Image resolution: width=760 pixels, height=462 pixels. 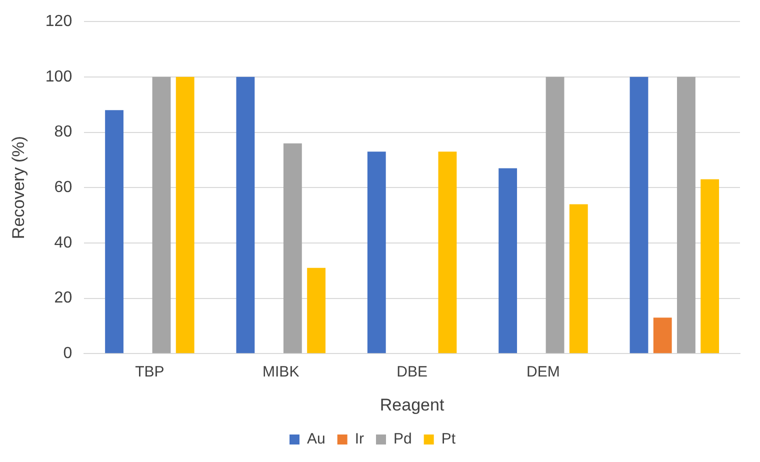 What do you see at coordinates (63, 132) in the screenshot?
I see `y-tick-label: 80` at bounding box center [63, 132].